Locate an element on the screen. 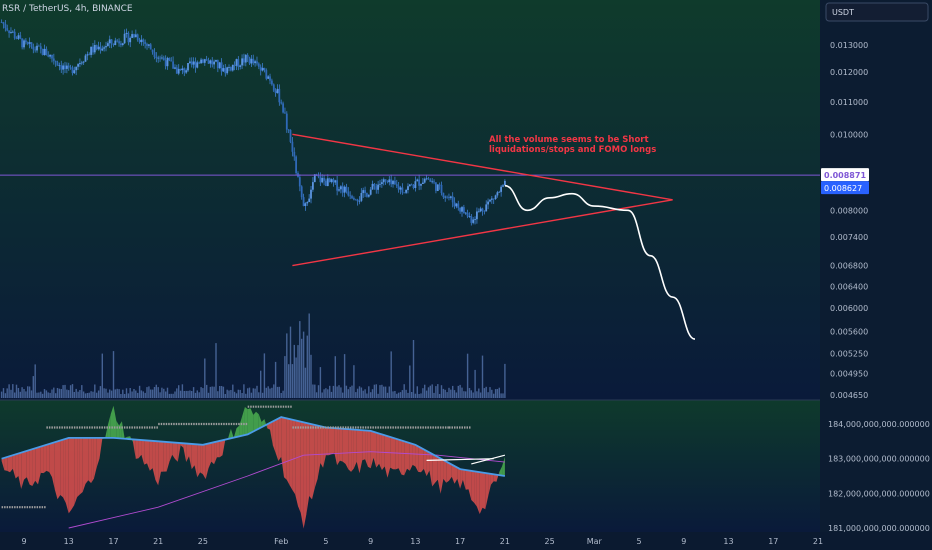  price-tick-label: 0.006000 is located at coordinates (849, 308).